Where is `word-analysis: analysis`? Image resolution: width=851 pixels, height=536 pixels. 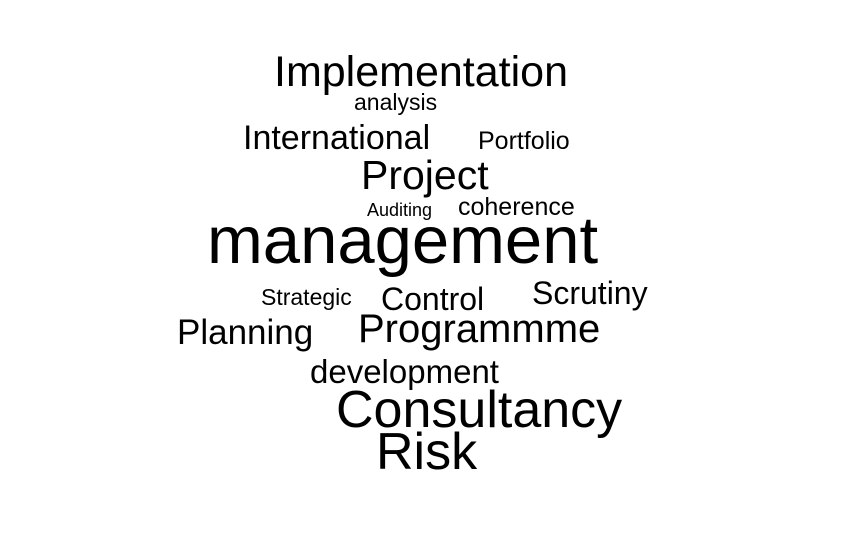 word-analysis: analysis is located at coordinates (396, 102).